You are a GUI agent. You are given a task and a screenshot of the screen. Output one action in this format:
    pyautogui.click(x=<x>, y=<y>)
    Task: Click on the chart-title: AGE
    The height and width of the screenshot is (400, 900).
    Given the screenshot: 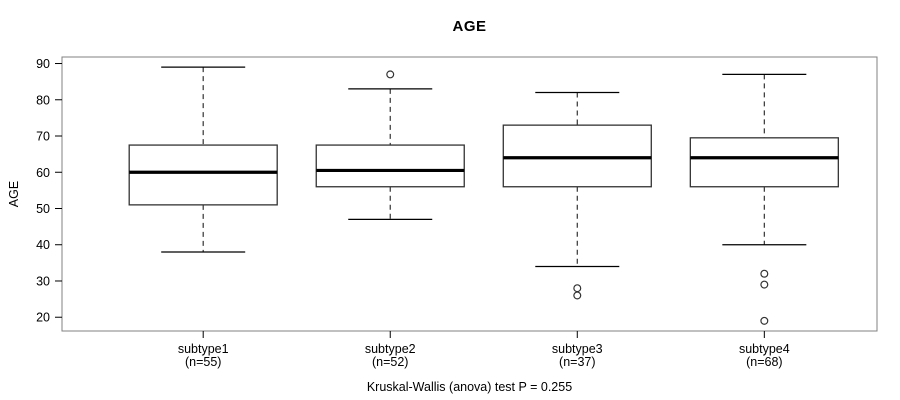 What is the action you would take?
    pyautogui.click(x=469, y=26)
    